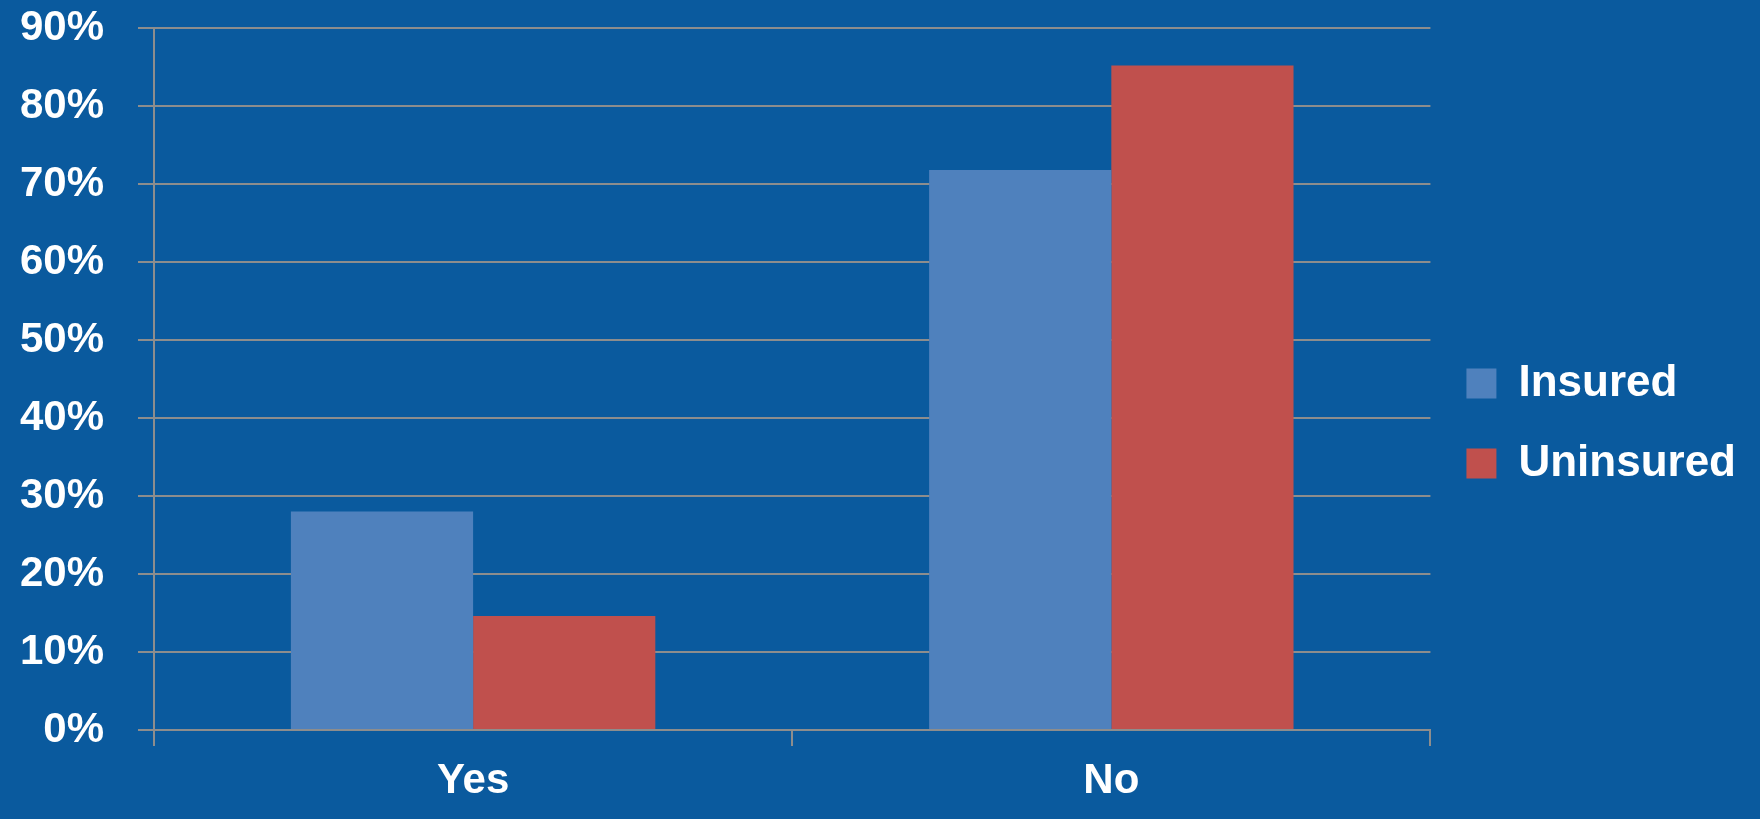 The width and height of the screenshot is (1760, 819). I want to click on x-tick-label: Yes, so click(473, 778).